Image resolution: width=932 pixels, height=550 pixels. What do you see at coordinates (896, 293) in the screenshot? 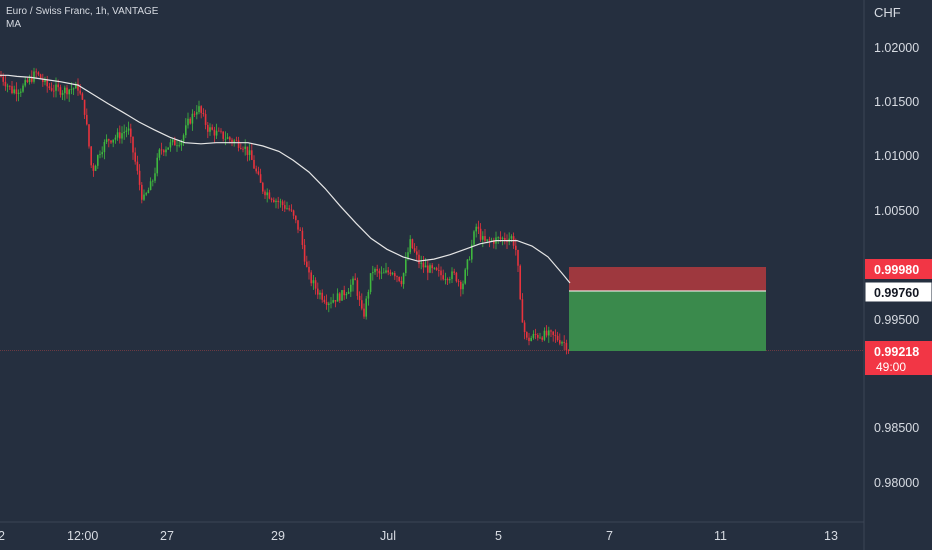
I see `entry-price-label: 0.99760` at bounding box center [896, 293].